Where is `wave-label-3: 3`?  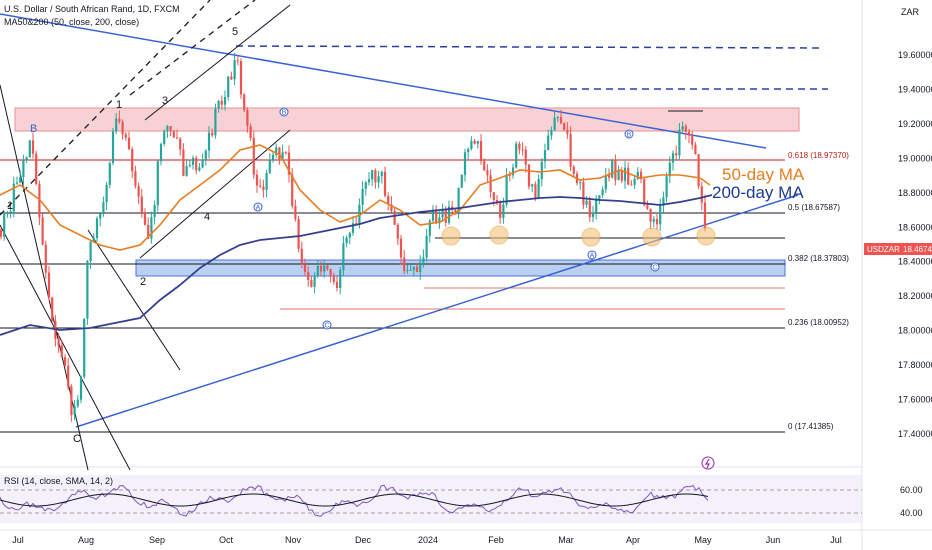
wave-label-3: 3 is located at coordinates (165, 101).